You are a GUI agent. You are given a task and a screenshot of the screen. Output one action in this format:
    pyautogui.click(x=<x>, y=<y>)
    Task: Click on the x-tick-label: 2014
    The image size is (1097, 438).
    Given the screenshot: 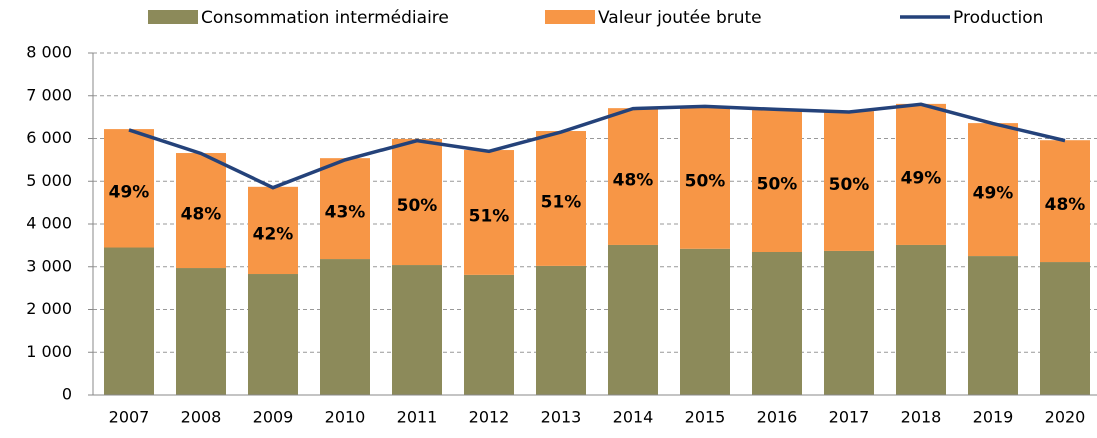 What is the action you would take?
    pyautogui.click(x=633, y=417)
    